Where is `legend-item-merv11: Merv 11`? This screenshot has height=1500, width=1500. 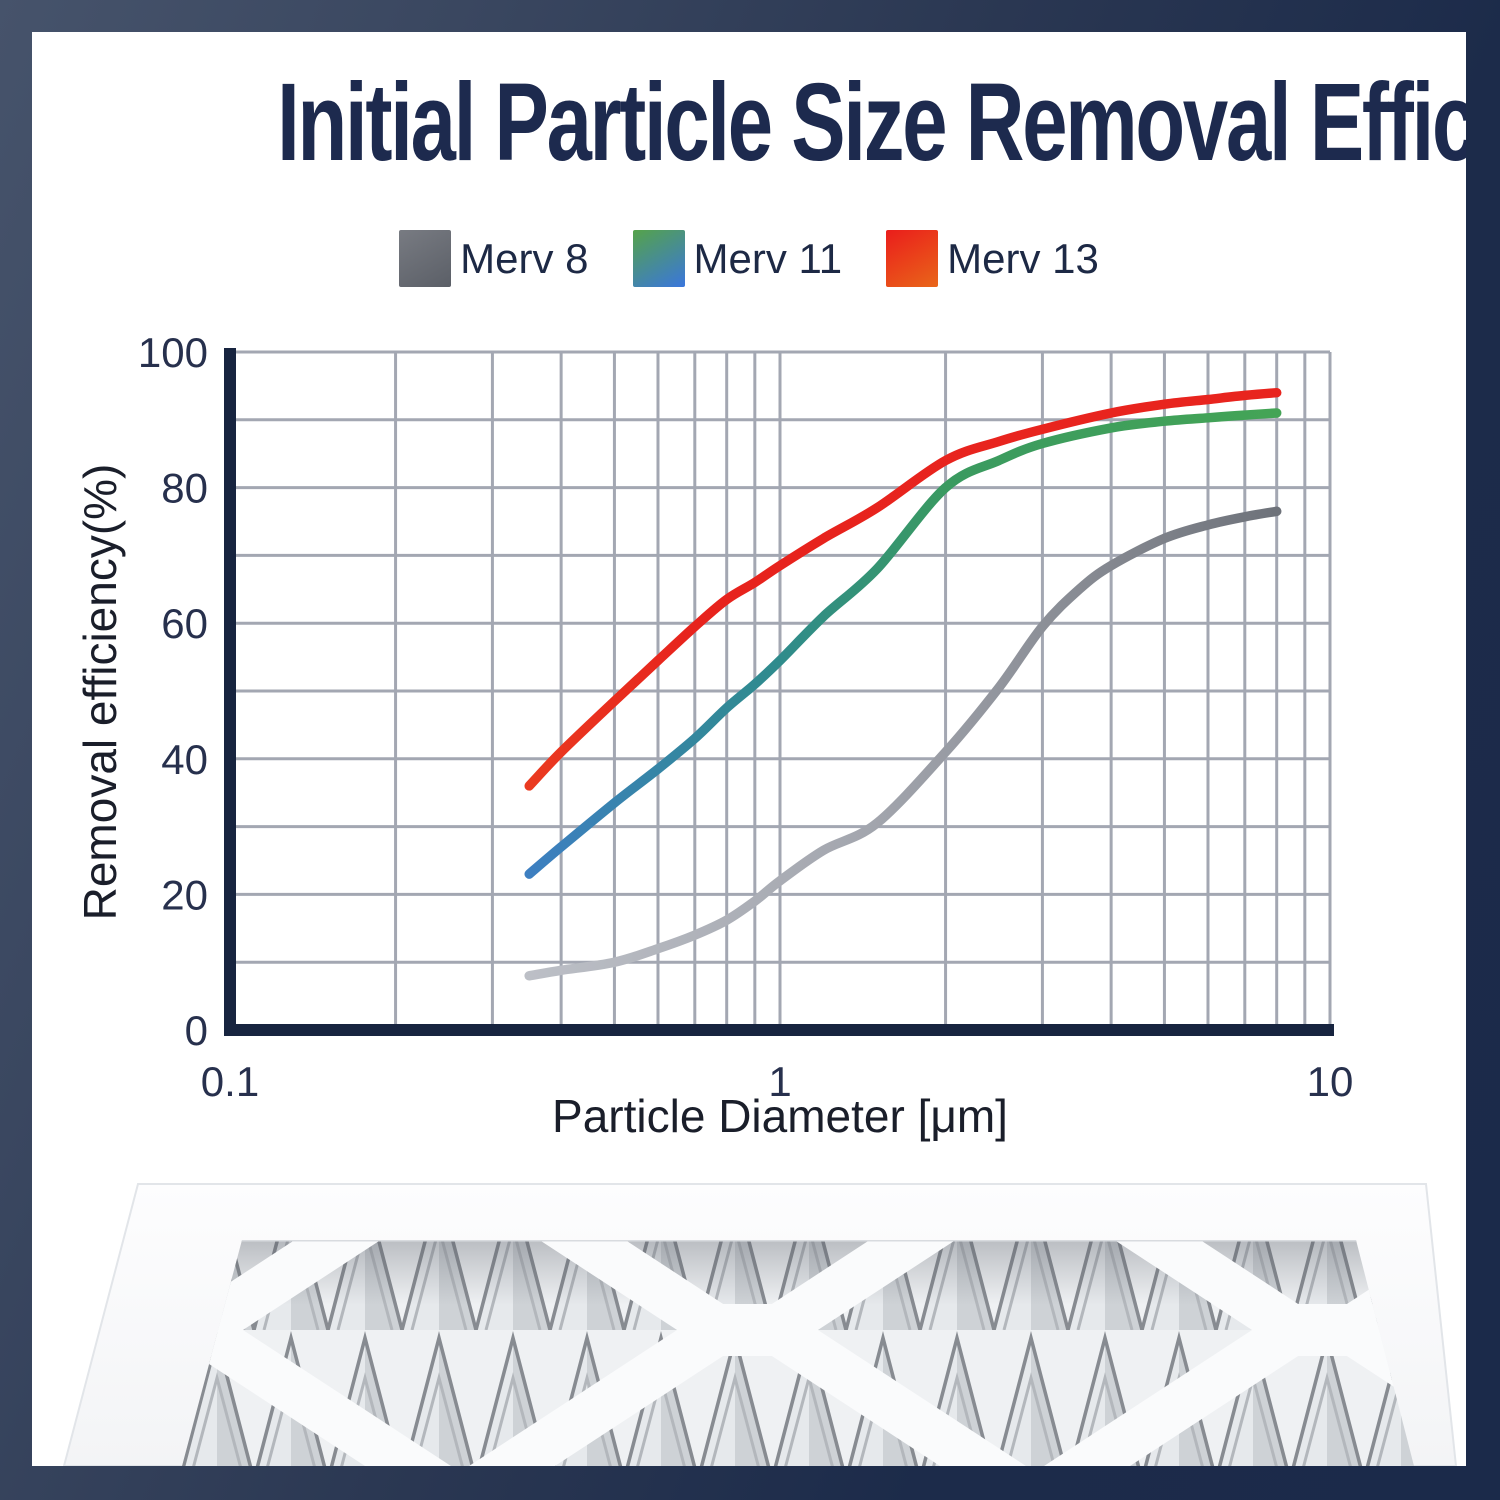
legend-item-merv11: Merv 11 is located at coordinates (737, 258).